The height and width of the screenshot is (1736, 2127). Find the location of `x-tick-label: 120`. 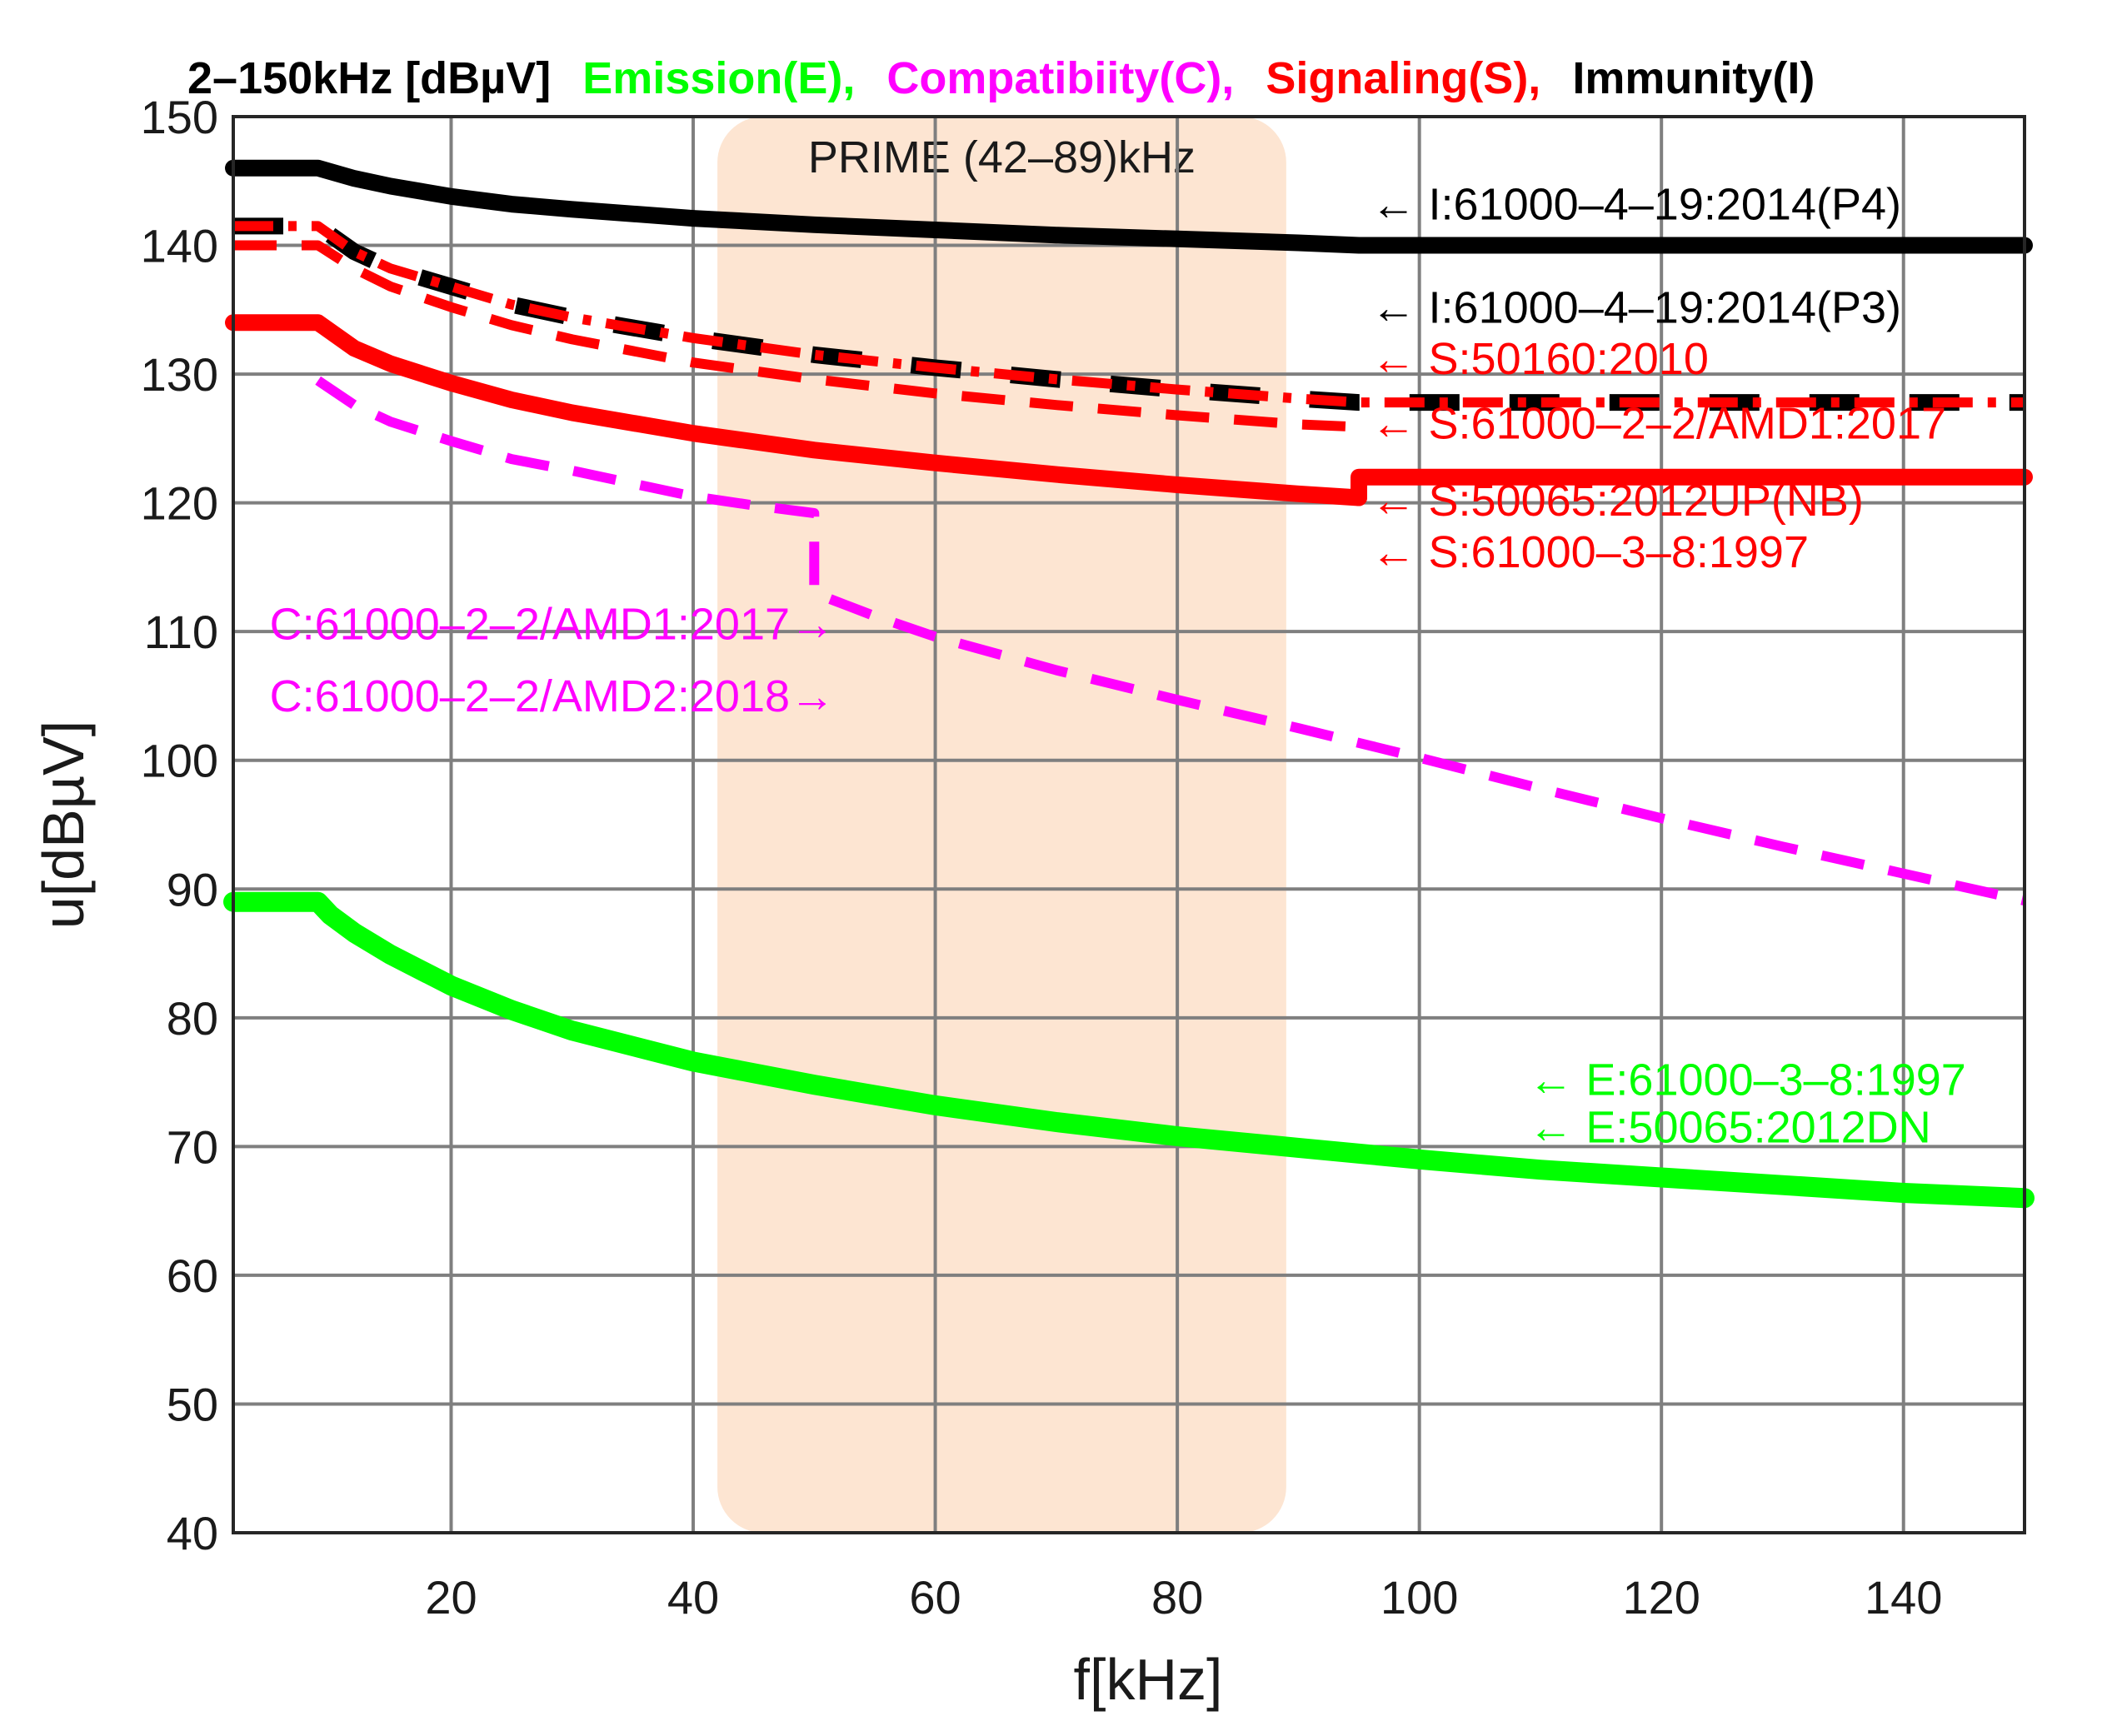

x-tick-label: 120 is located at coordinates (1661, 1598).